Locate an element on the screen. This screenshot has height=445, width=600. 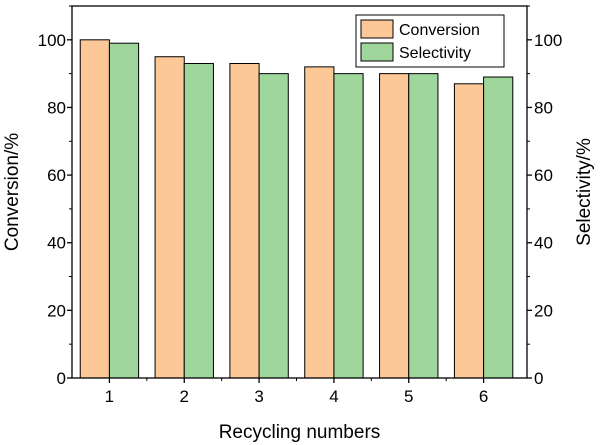
x-tick-label-5: 5 is located at coordinates (408, 396).